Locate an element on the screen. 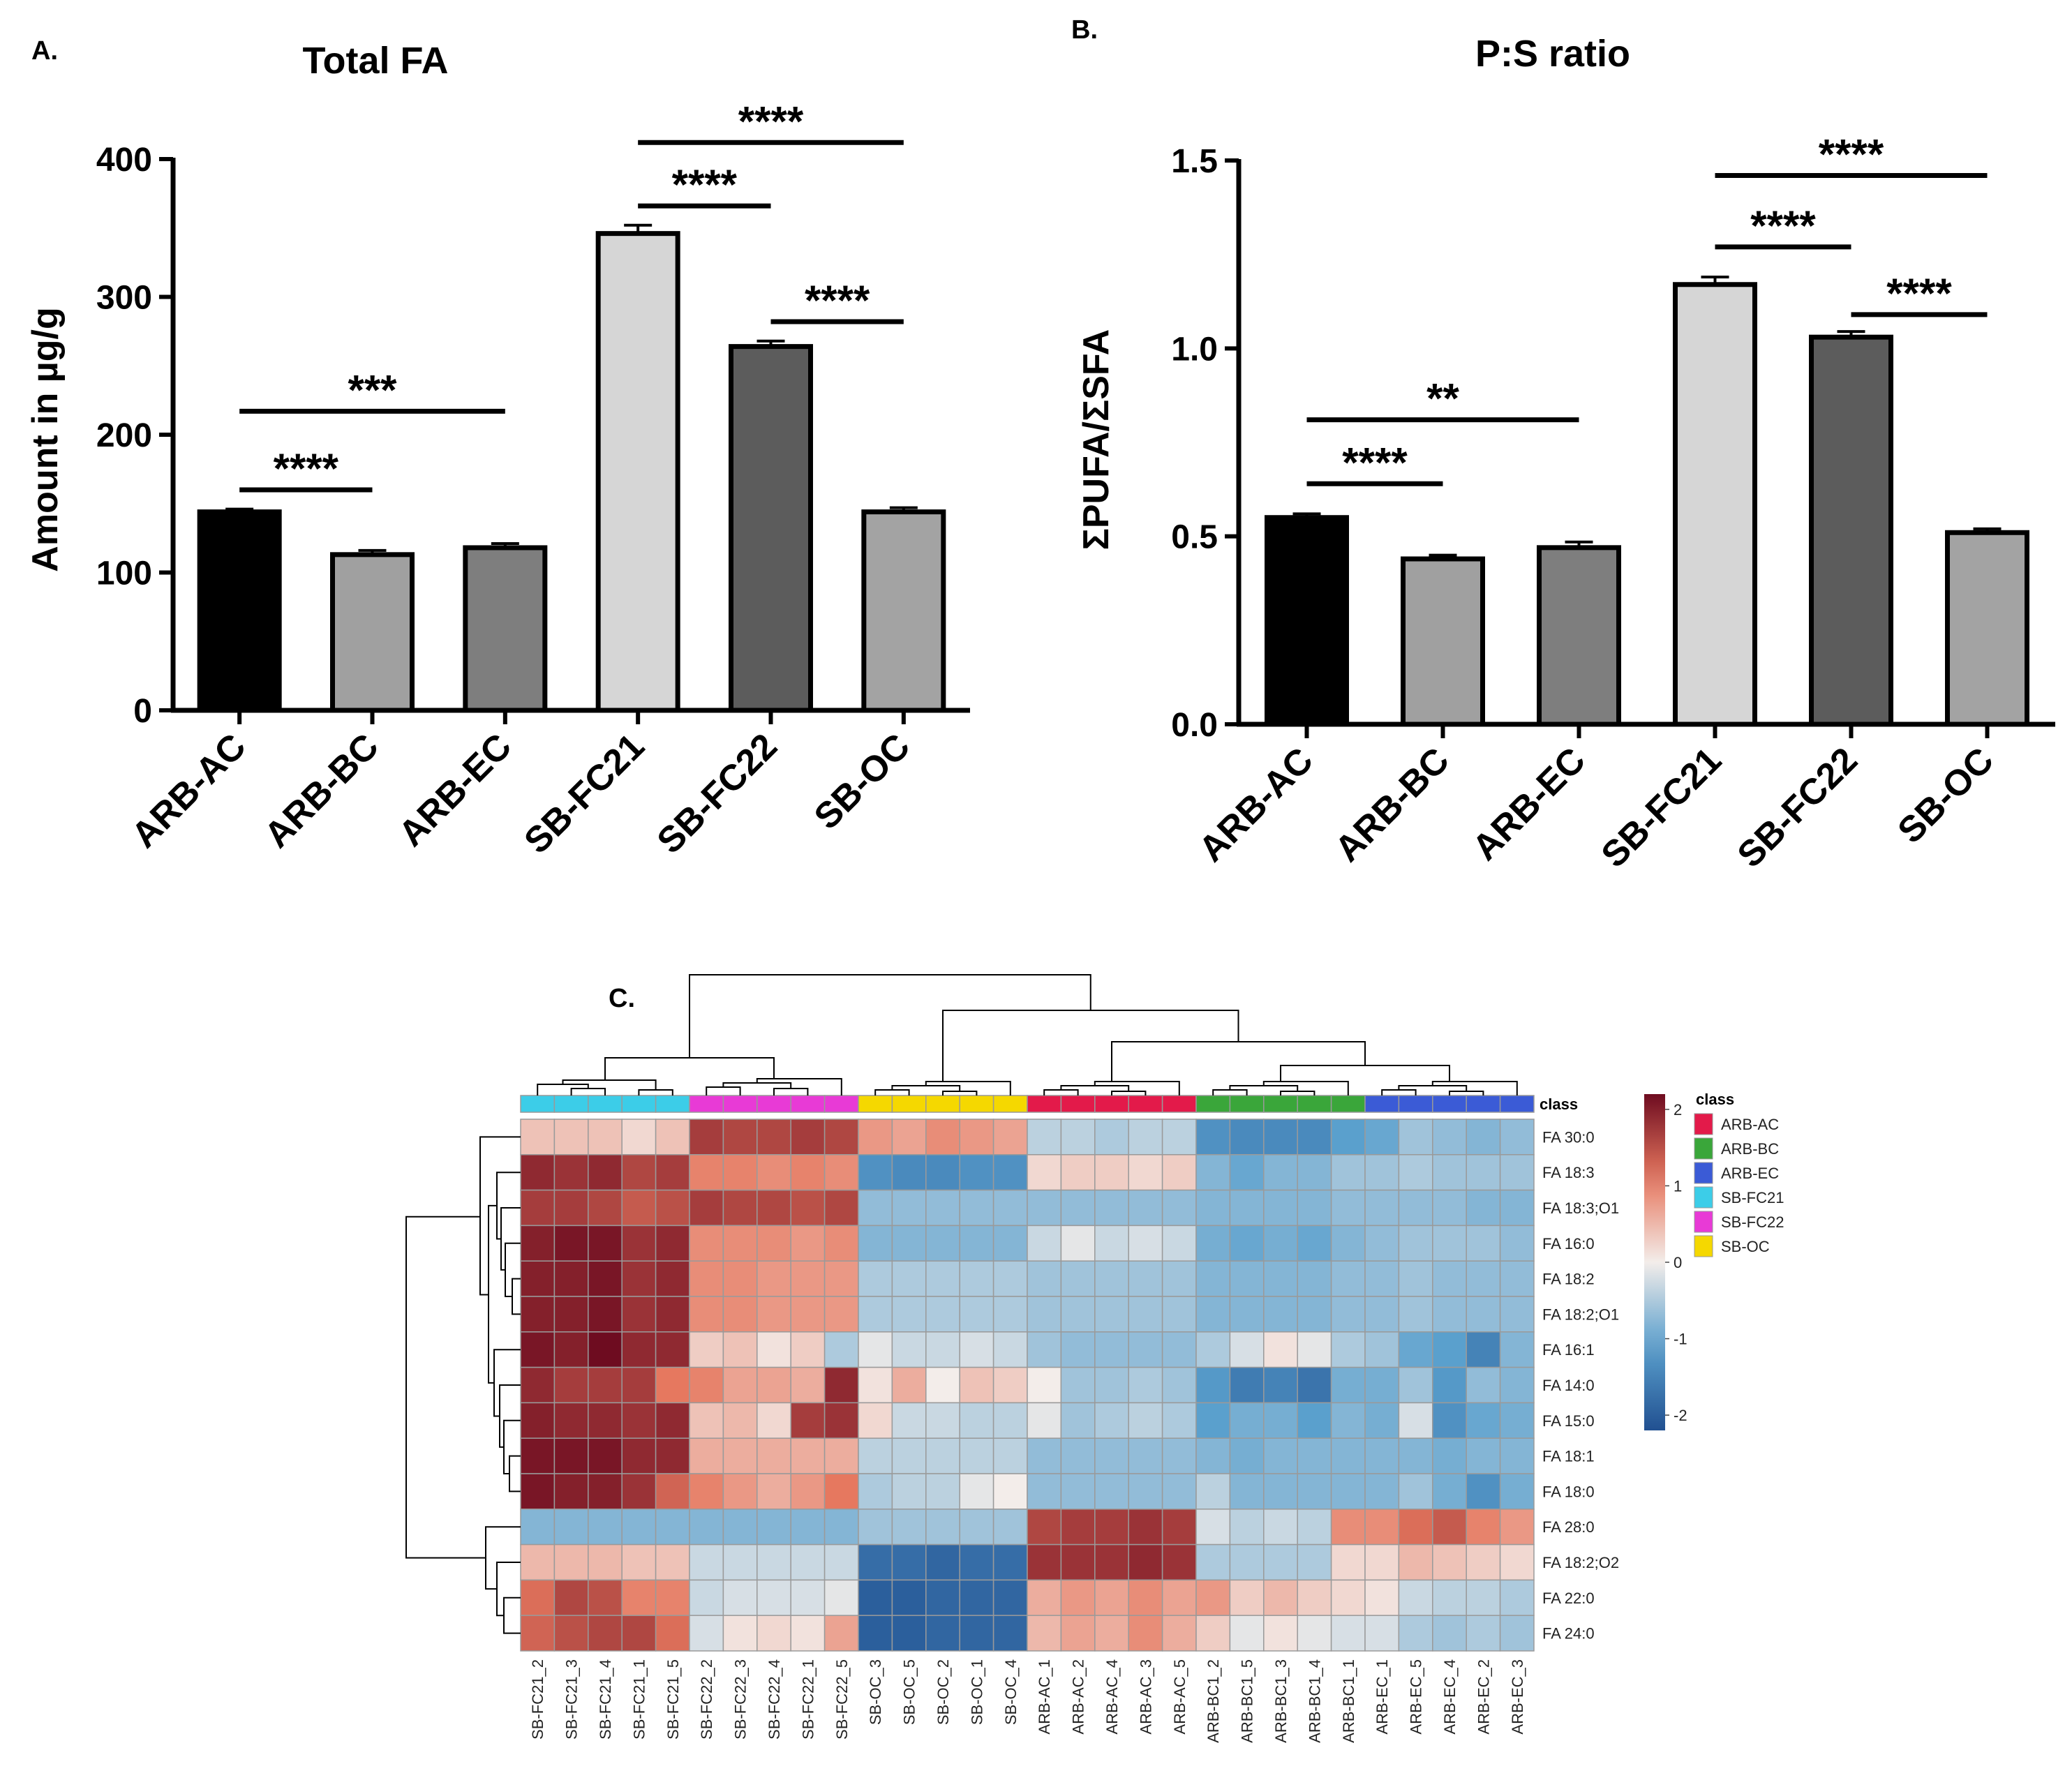 This screenshot has width=2072, height=1780. legend-label: SB-FC22 is located at coordinates (1752, 1222).